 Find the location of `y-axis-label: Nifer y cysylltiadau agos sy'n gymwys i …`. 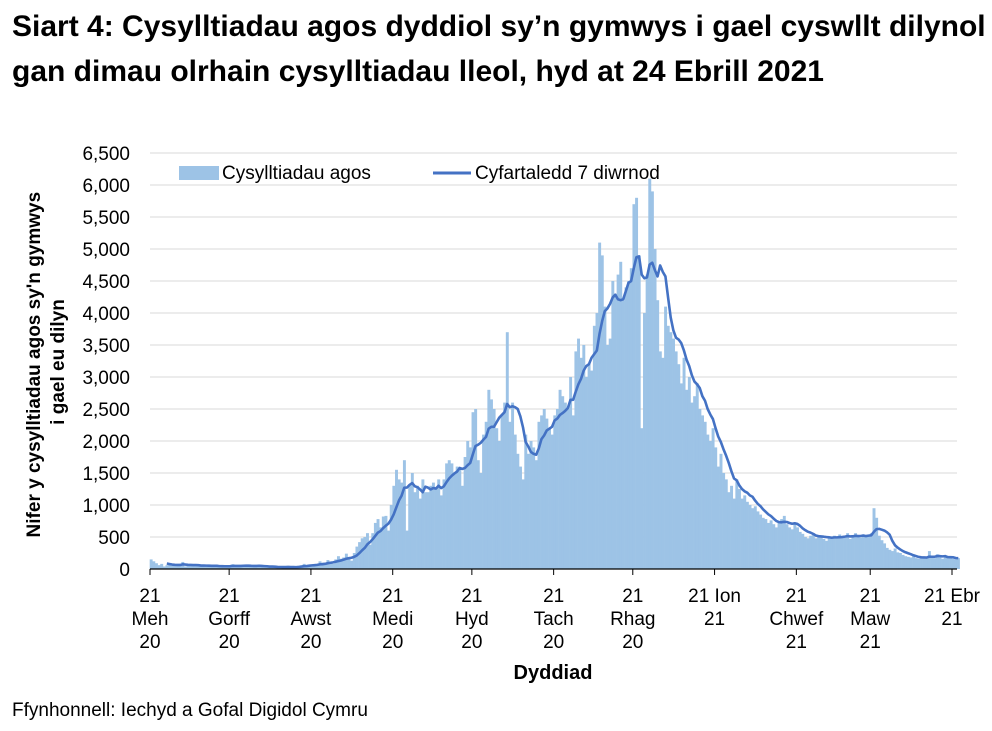

y-axis-label: Nifer y cysylltiadau agos sy'n gymwys i … is located at coordinates (46, 362).